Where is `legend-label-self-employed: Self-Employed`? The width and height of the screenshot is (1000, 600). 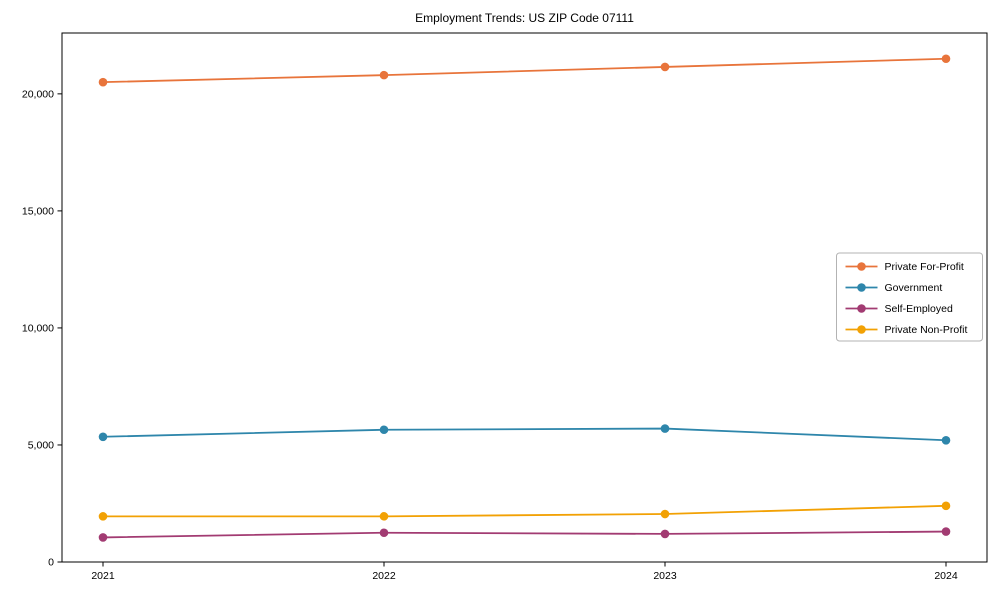
legend-label-self-employed: Self-Employed is located at coordinates (919, 309).